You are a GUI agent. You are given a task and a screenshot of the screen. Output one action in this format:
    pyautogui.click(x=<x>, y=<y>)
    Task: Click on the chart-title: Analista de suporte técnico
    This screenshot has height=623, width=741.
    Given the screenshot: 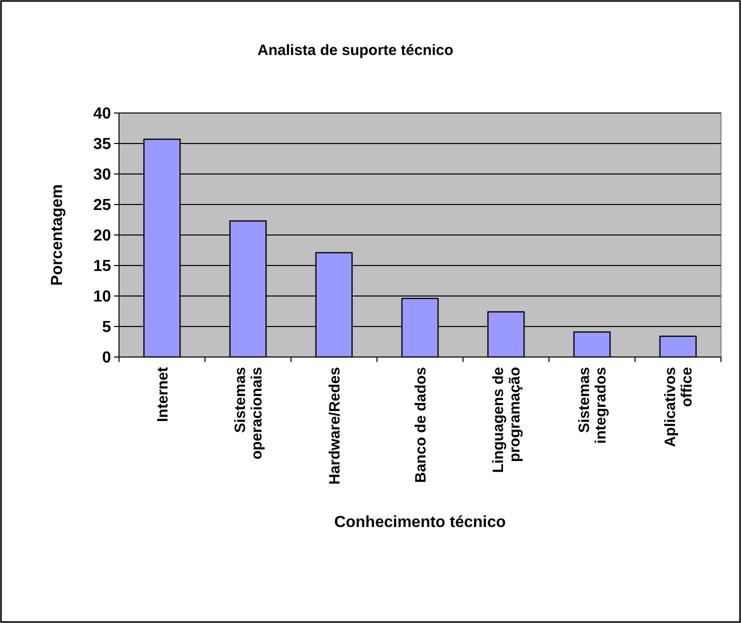 What is the action you would take?
    pyautogui.click(x=356, y=50)
    